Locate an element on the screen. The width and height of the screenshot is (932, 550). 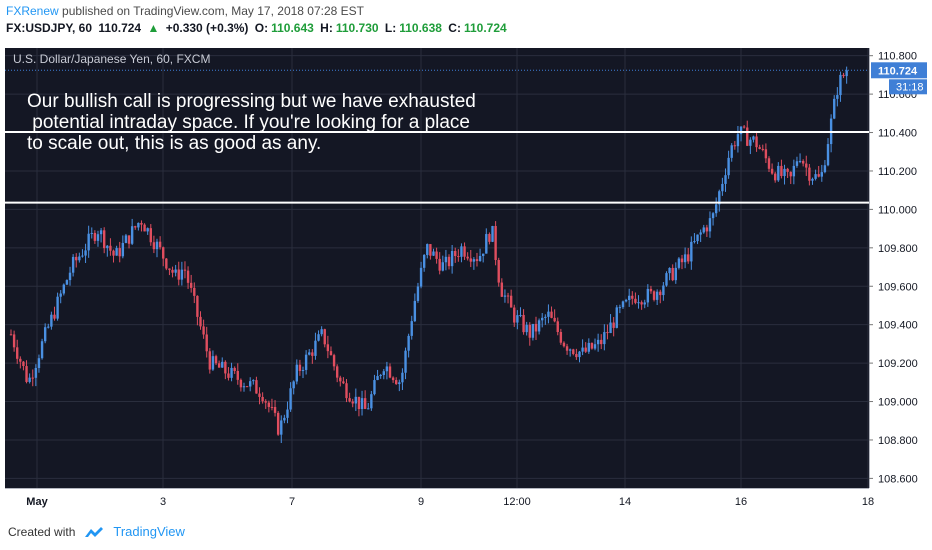
close-label: C: is located at coordinates (454, 28).